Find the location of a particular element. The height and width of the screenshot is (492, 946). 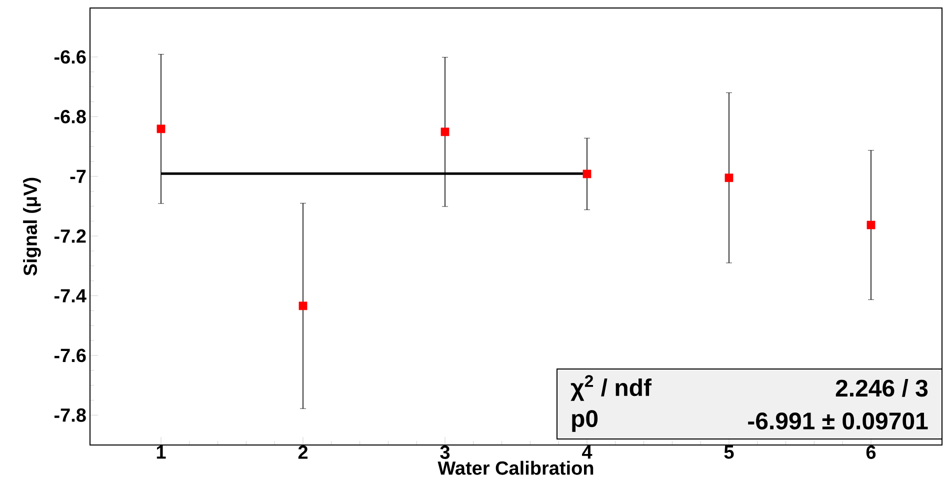

y-tick-label: -7.2 is located at coordinates (70, 236).